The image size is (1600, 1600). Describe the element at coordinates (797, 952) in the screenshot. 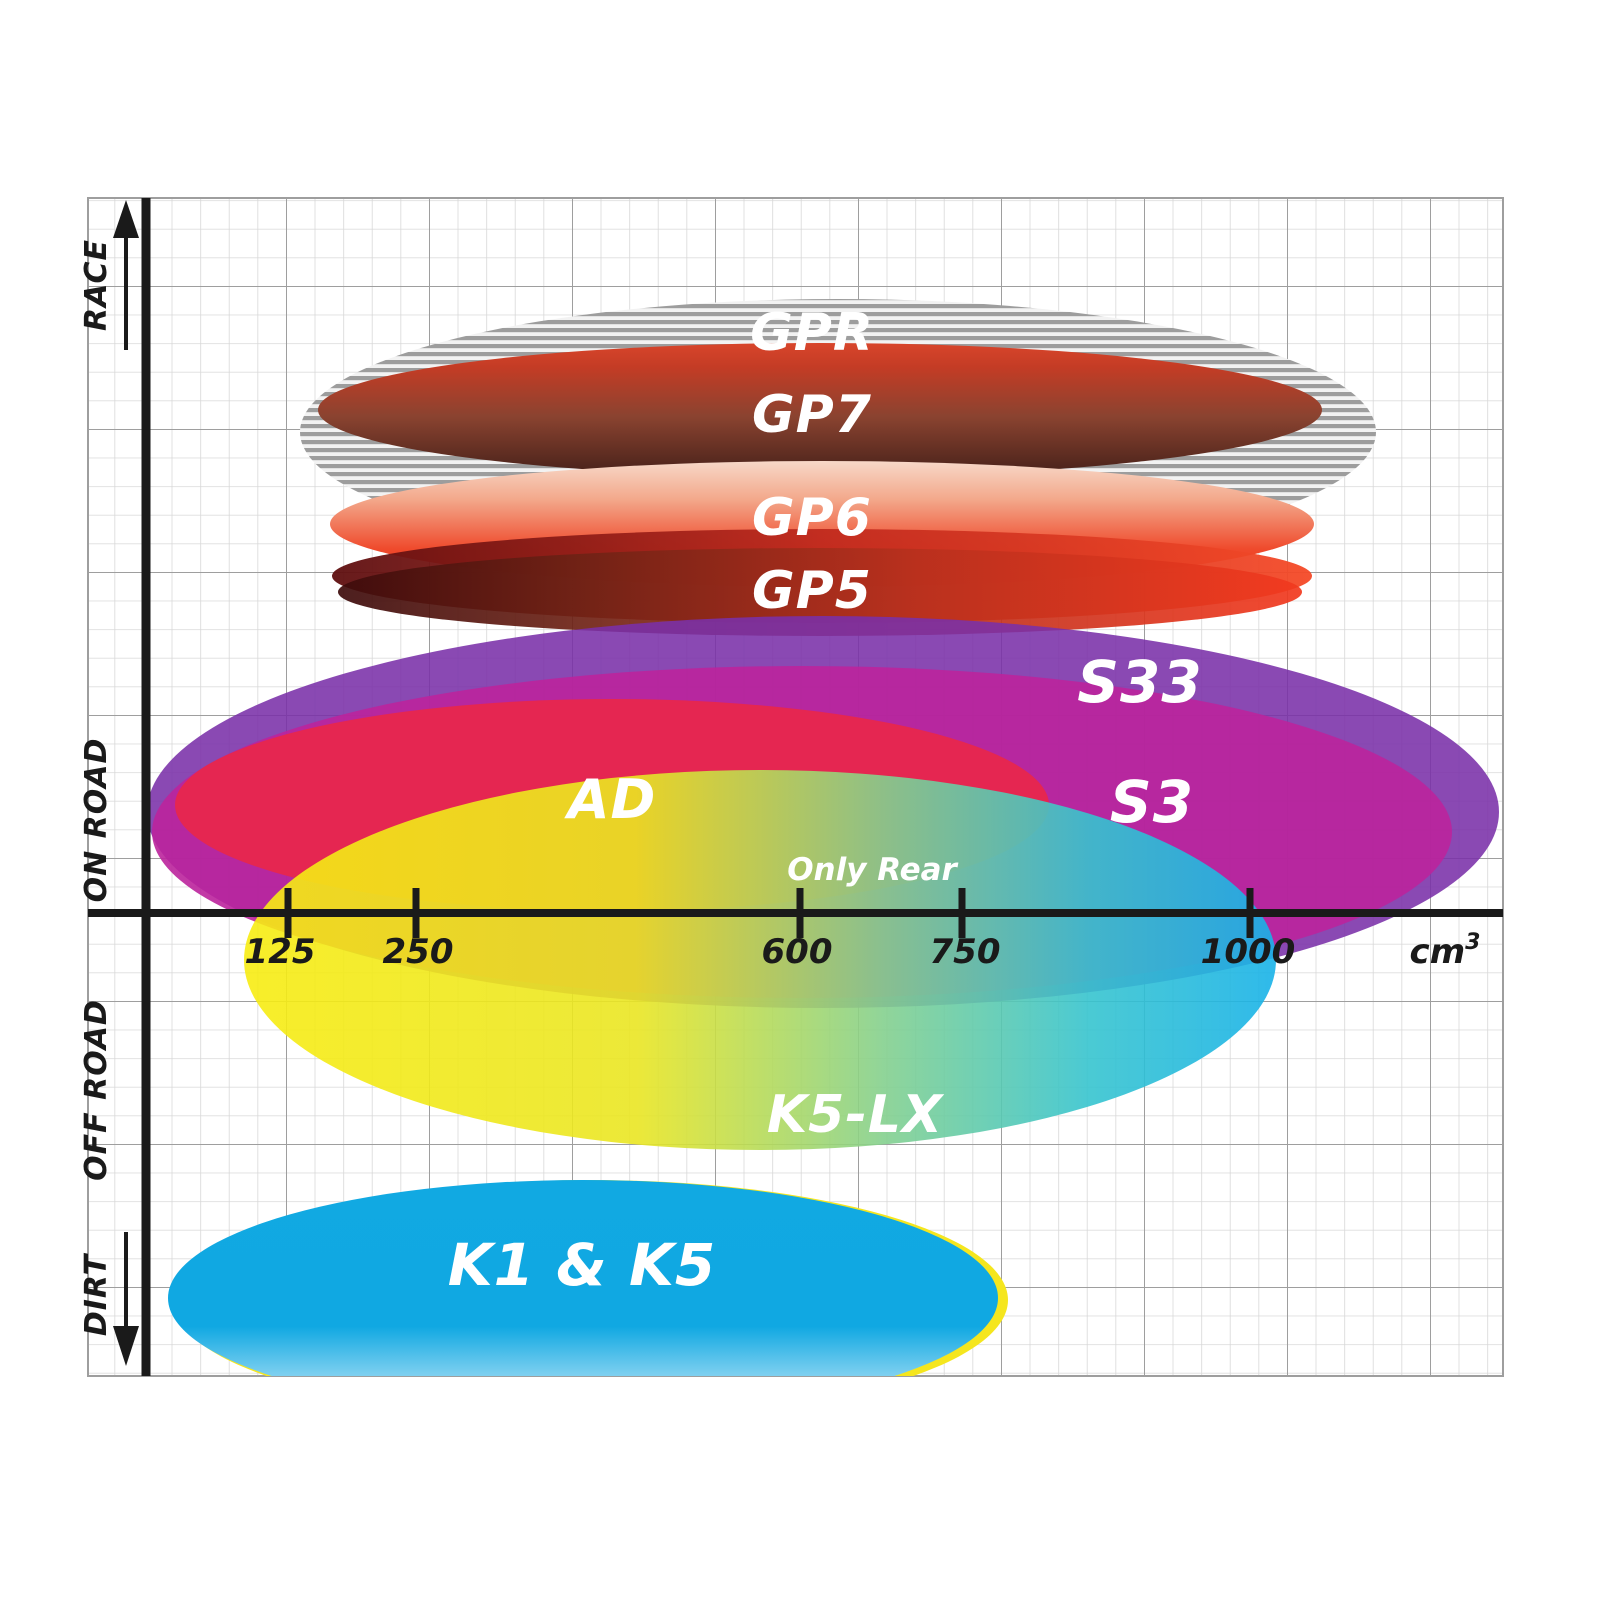

I see `tick-label-600: 600` at that location.